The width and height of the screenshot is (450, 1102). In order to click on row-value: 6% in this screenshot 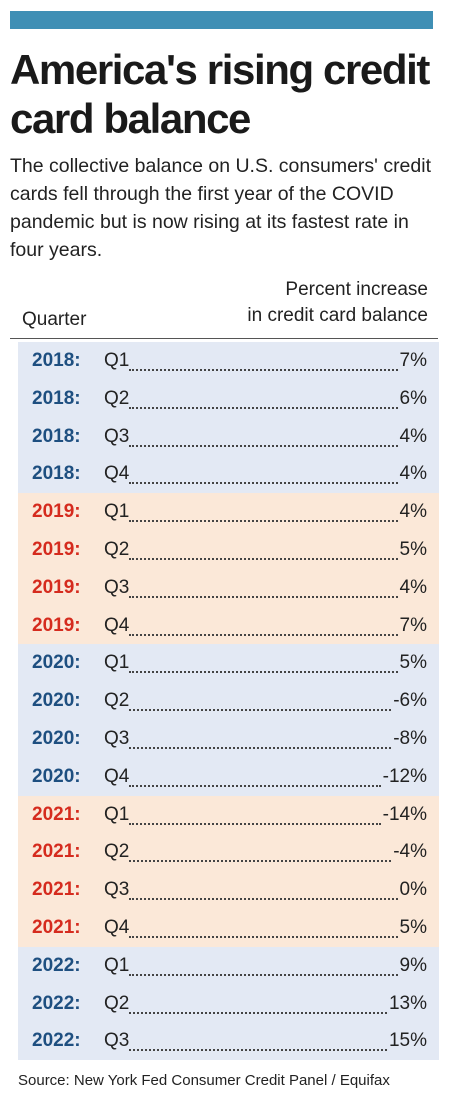, I will do `click(413, 398)`.